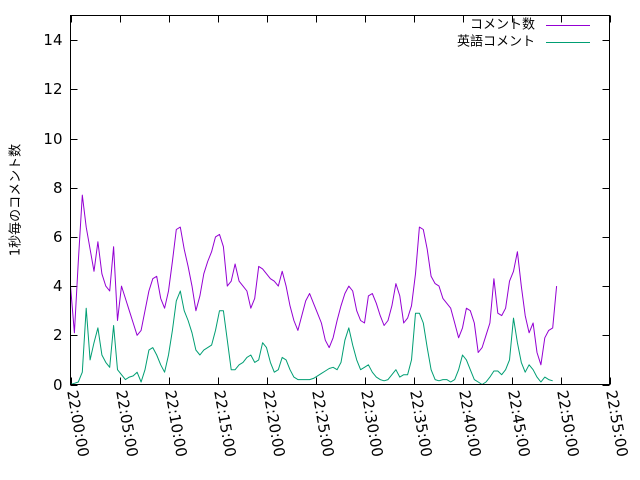 This screenshot has height=480, width=640. Describe the element at coordinates (58, 385) in the screenshot. I see `y-tick-label: 0` at that location.